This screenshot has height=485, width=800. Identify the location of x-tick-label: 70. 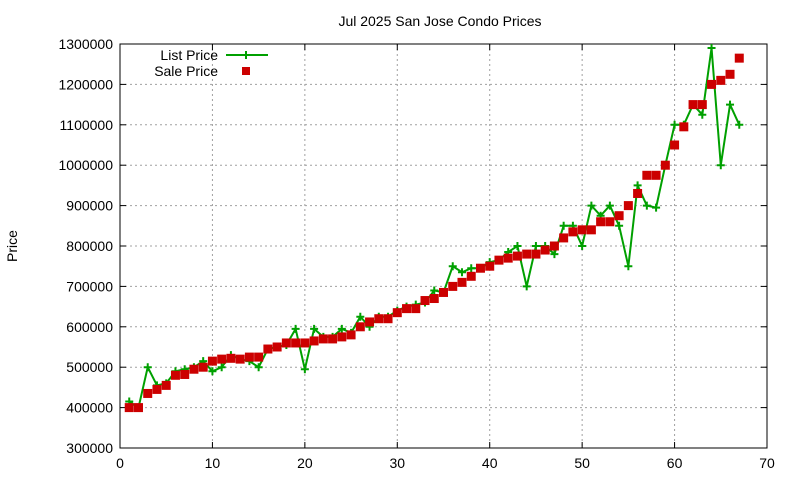
(767, 463).